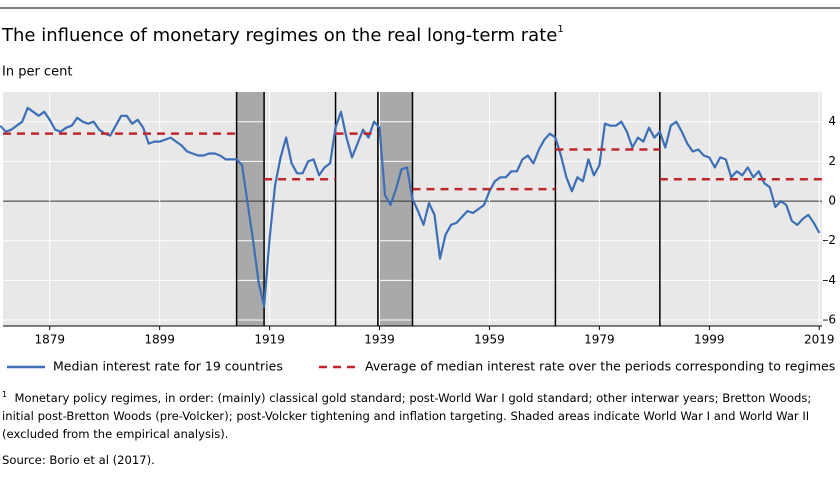 The width and height of the screenshot is (840, 481). What do you see at coordinates (489, 340) in the screenshot?
I see `x-tick-label: 1959` at bounding box center [489, 340].